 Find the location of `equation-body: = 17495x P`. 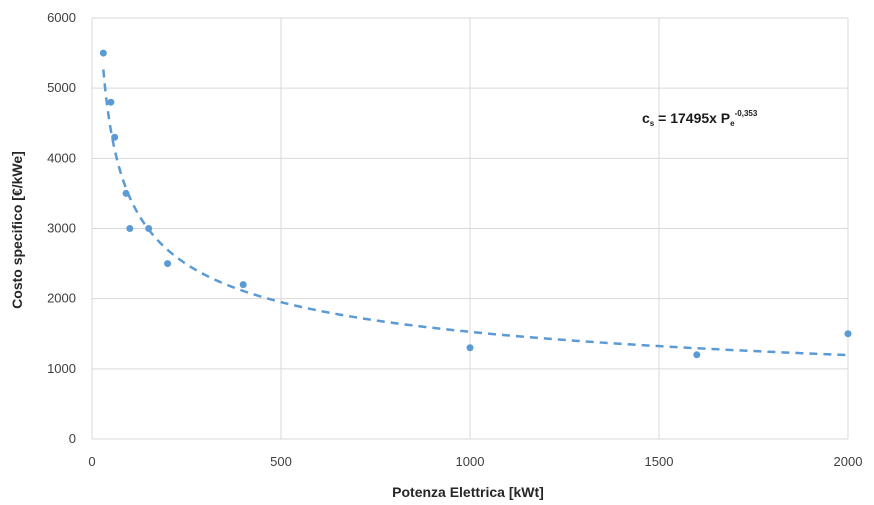

equation-body: = 17495x P is located at coordinates (692, 118).